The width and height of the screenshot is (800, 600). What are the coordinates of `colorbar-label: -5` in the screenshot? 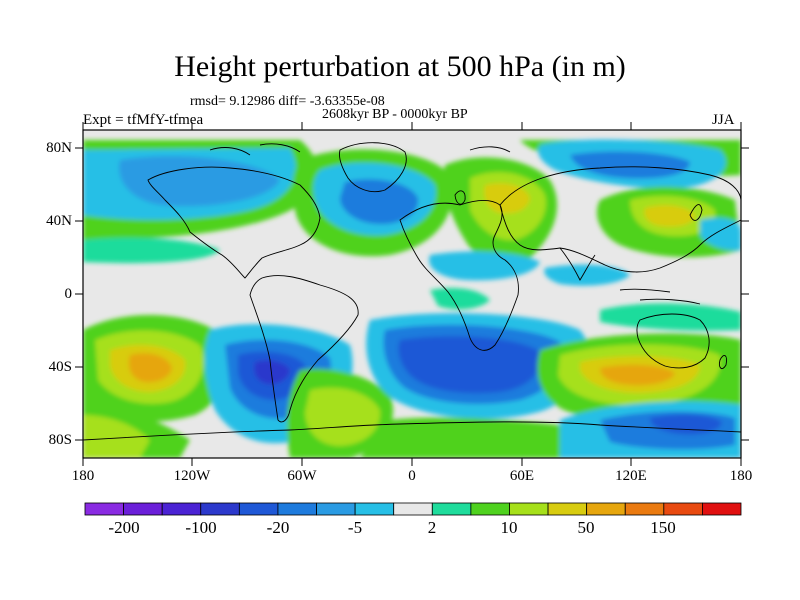 It's located at (355, 527).